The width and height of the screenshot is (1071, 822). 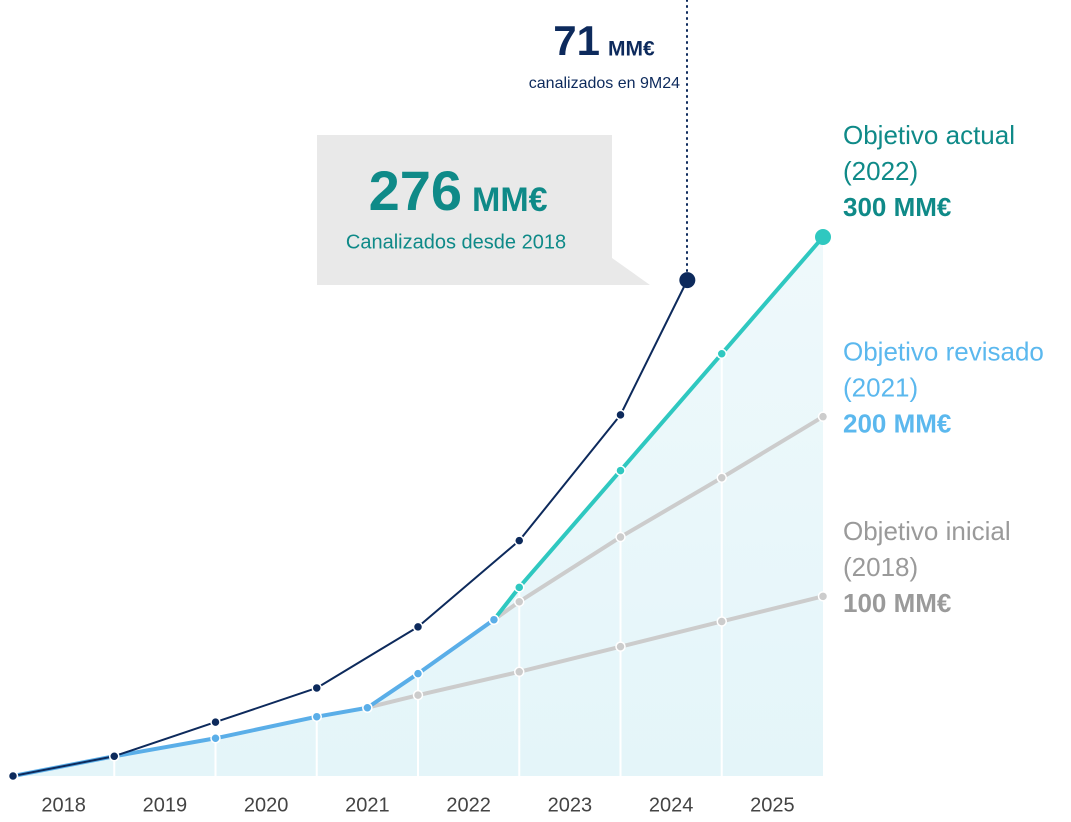 What do you see at coordinates (880, 171) in the screenshot?
I see `legend-year: (2022)` at bounding box center [880, 171].